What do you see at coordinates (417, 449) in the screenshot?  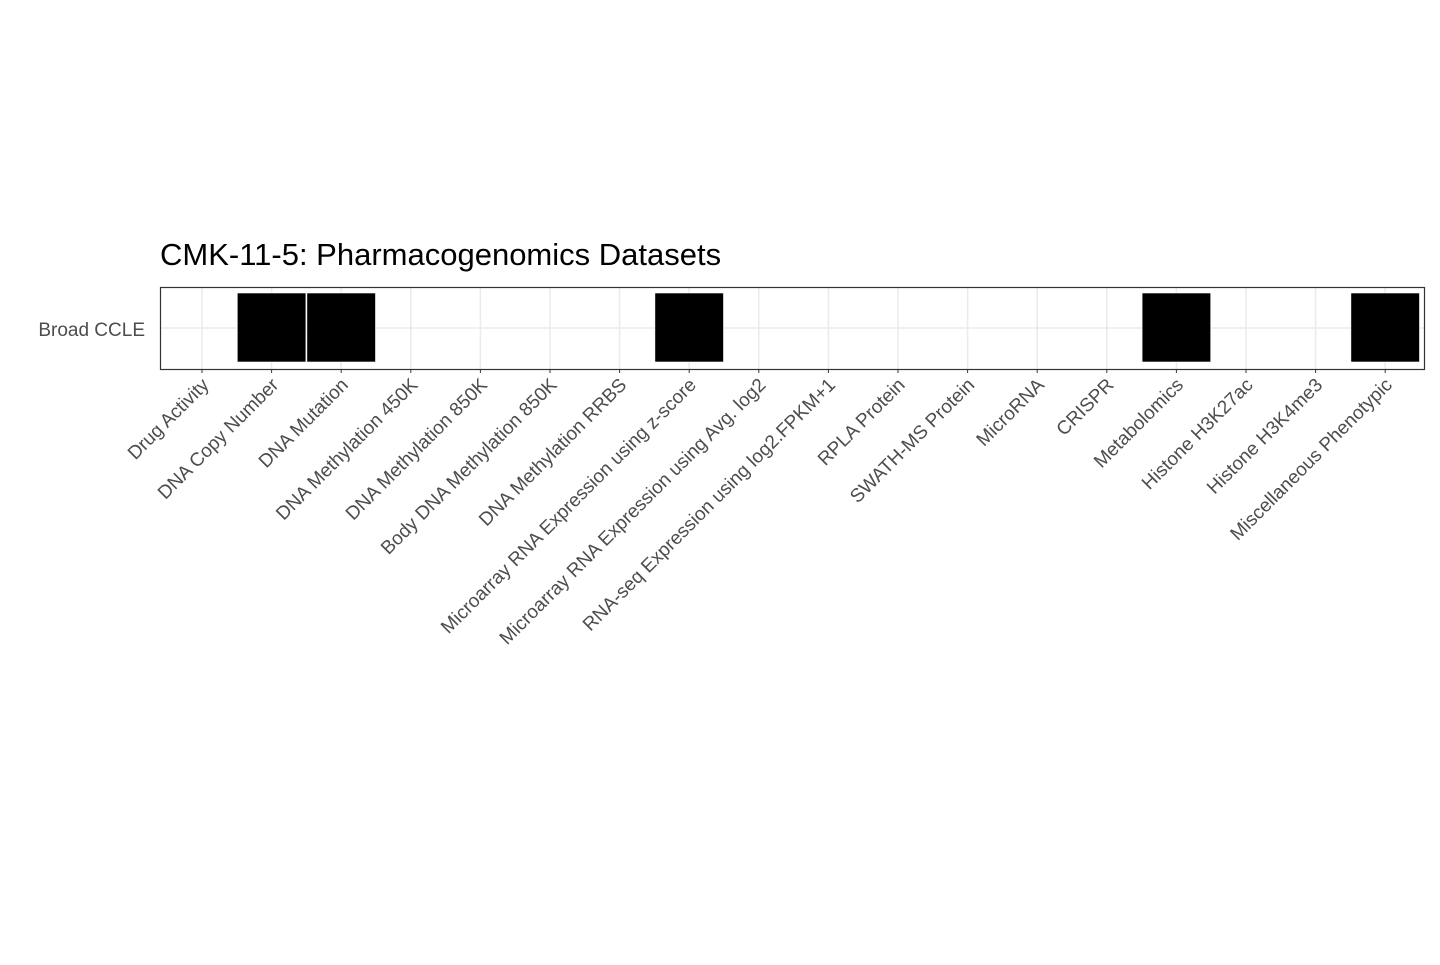 I see `x-tick-label: DNA Methylation 850K` at bounding box center [417, 449].